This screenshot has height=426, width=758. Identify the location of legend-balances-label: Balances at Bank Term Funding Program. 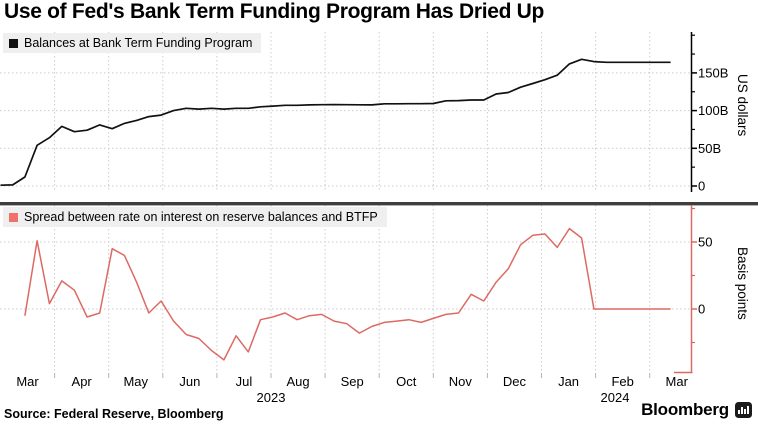
(138, 43).